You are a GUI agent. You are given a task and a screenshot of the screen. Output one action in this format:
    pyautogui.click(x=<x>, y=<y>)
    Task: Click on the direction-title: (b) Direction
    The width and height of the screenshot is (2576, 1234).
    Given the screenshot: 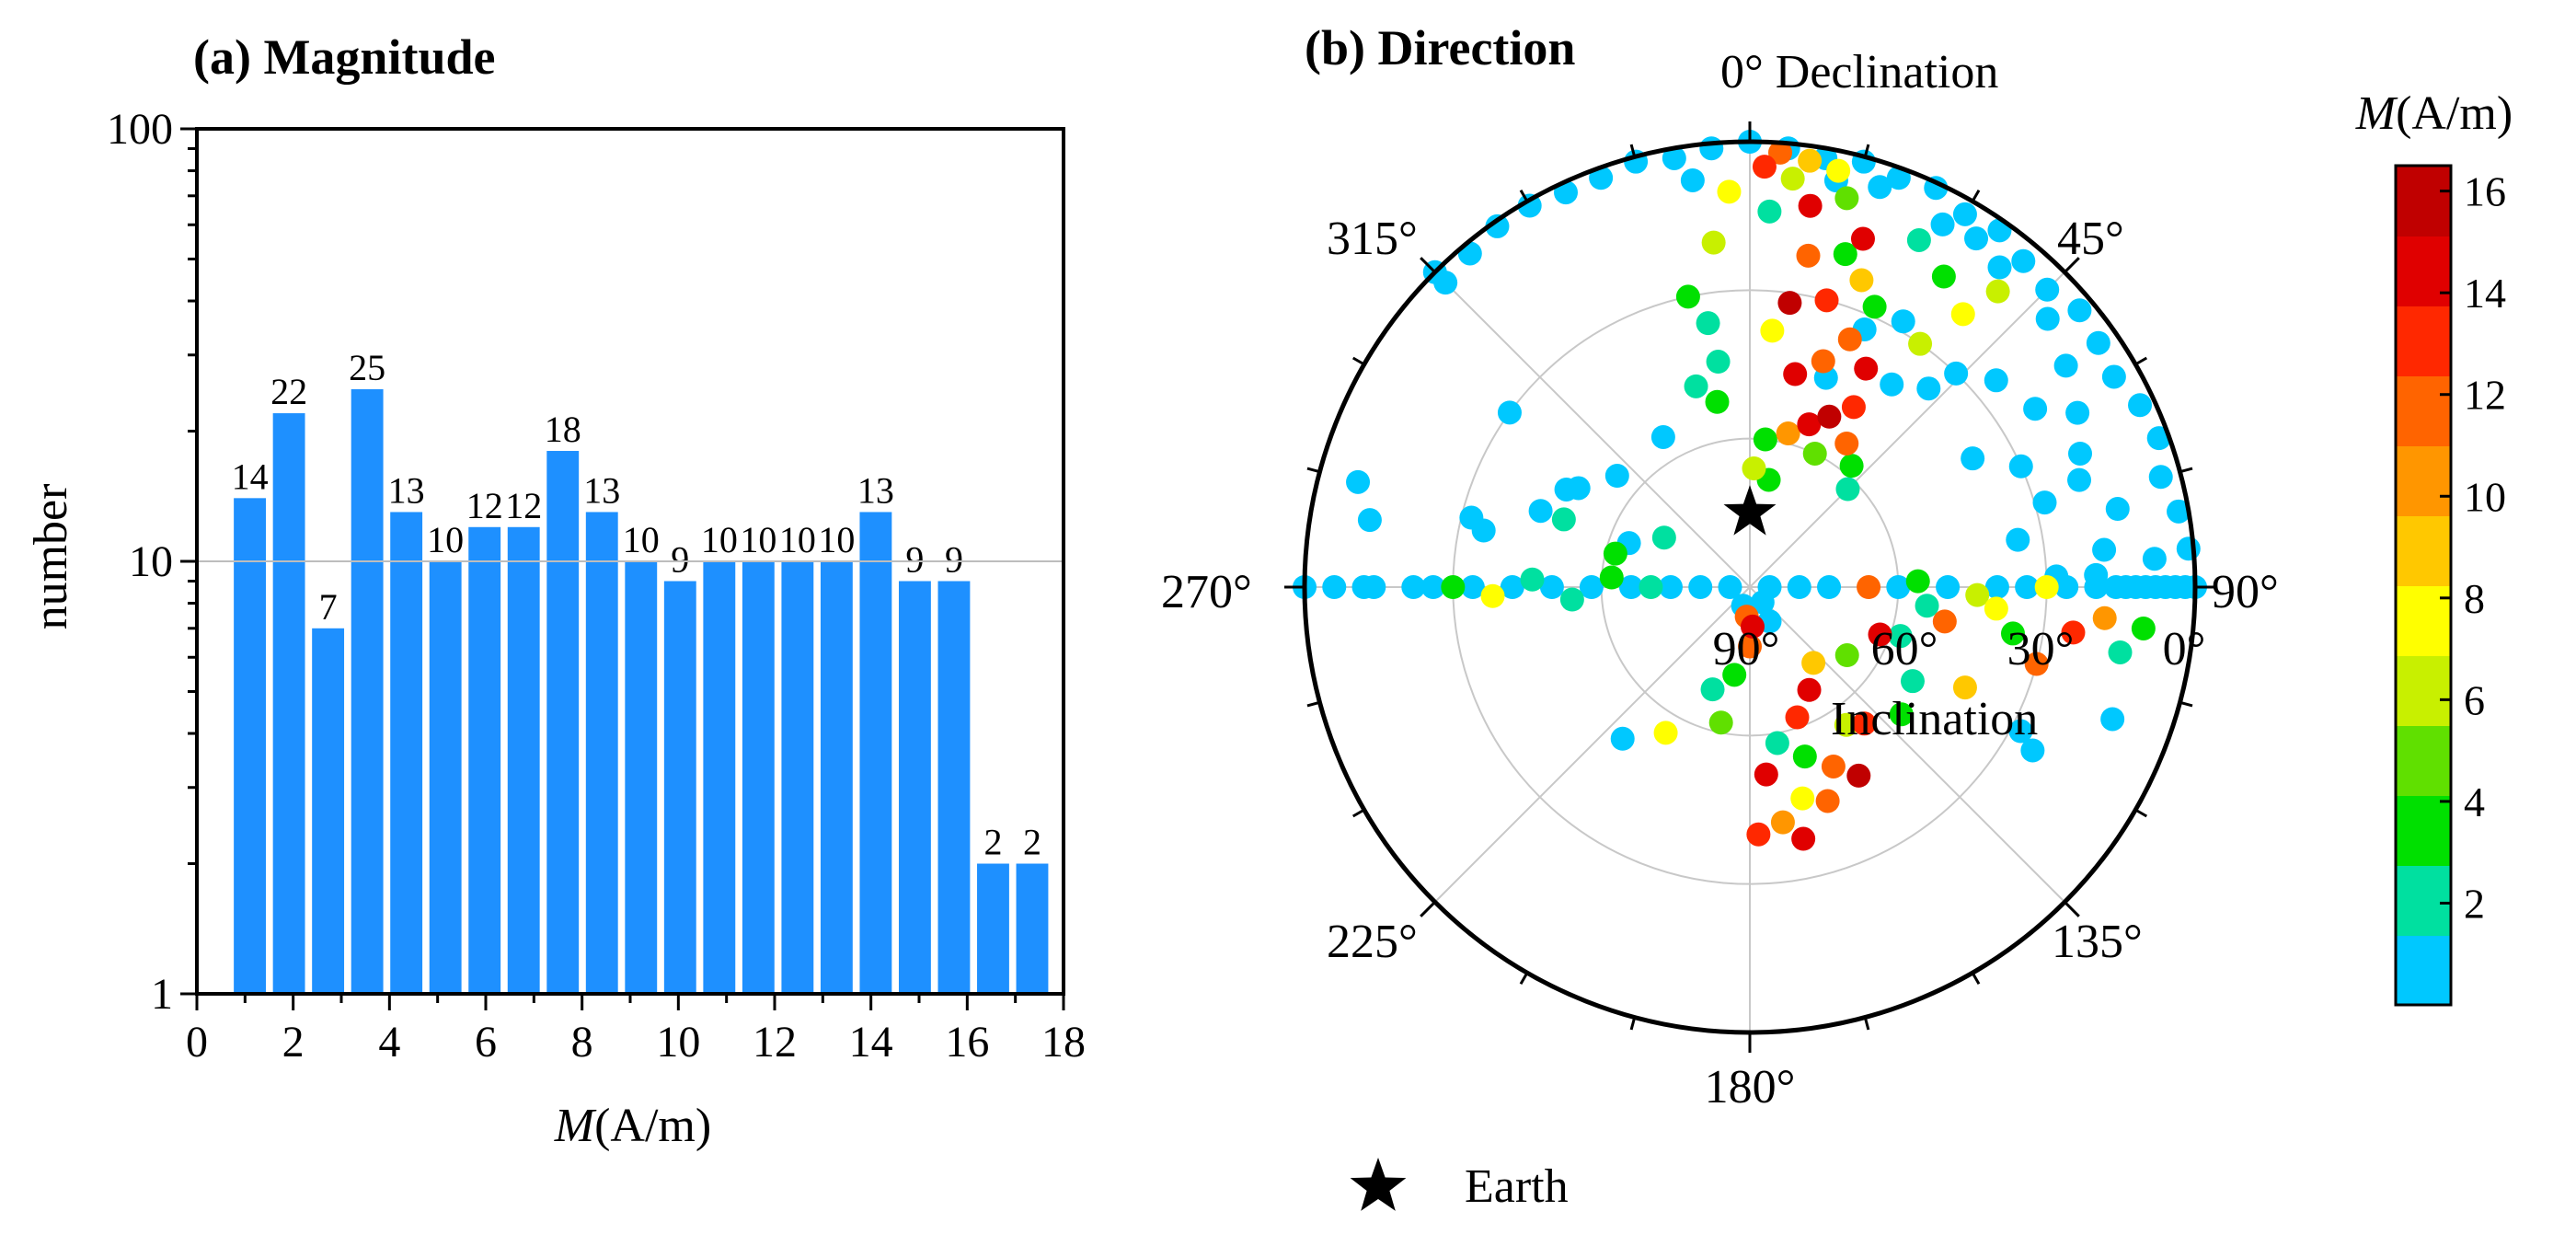 What is the action you would take?
    pyautogui.click(x=1440, y=47)
    